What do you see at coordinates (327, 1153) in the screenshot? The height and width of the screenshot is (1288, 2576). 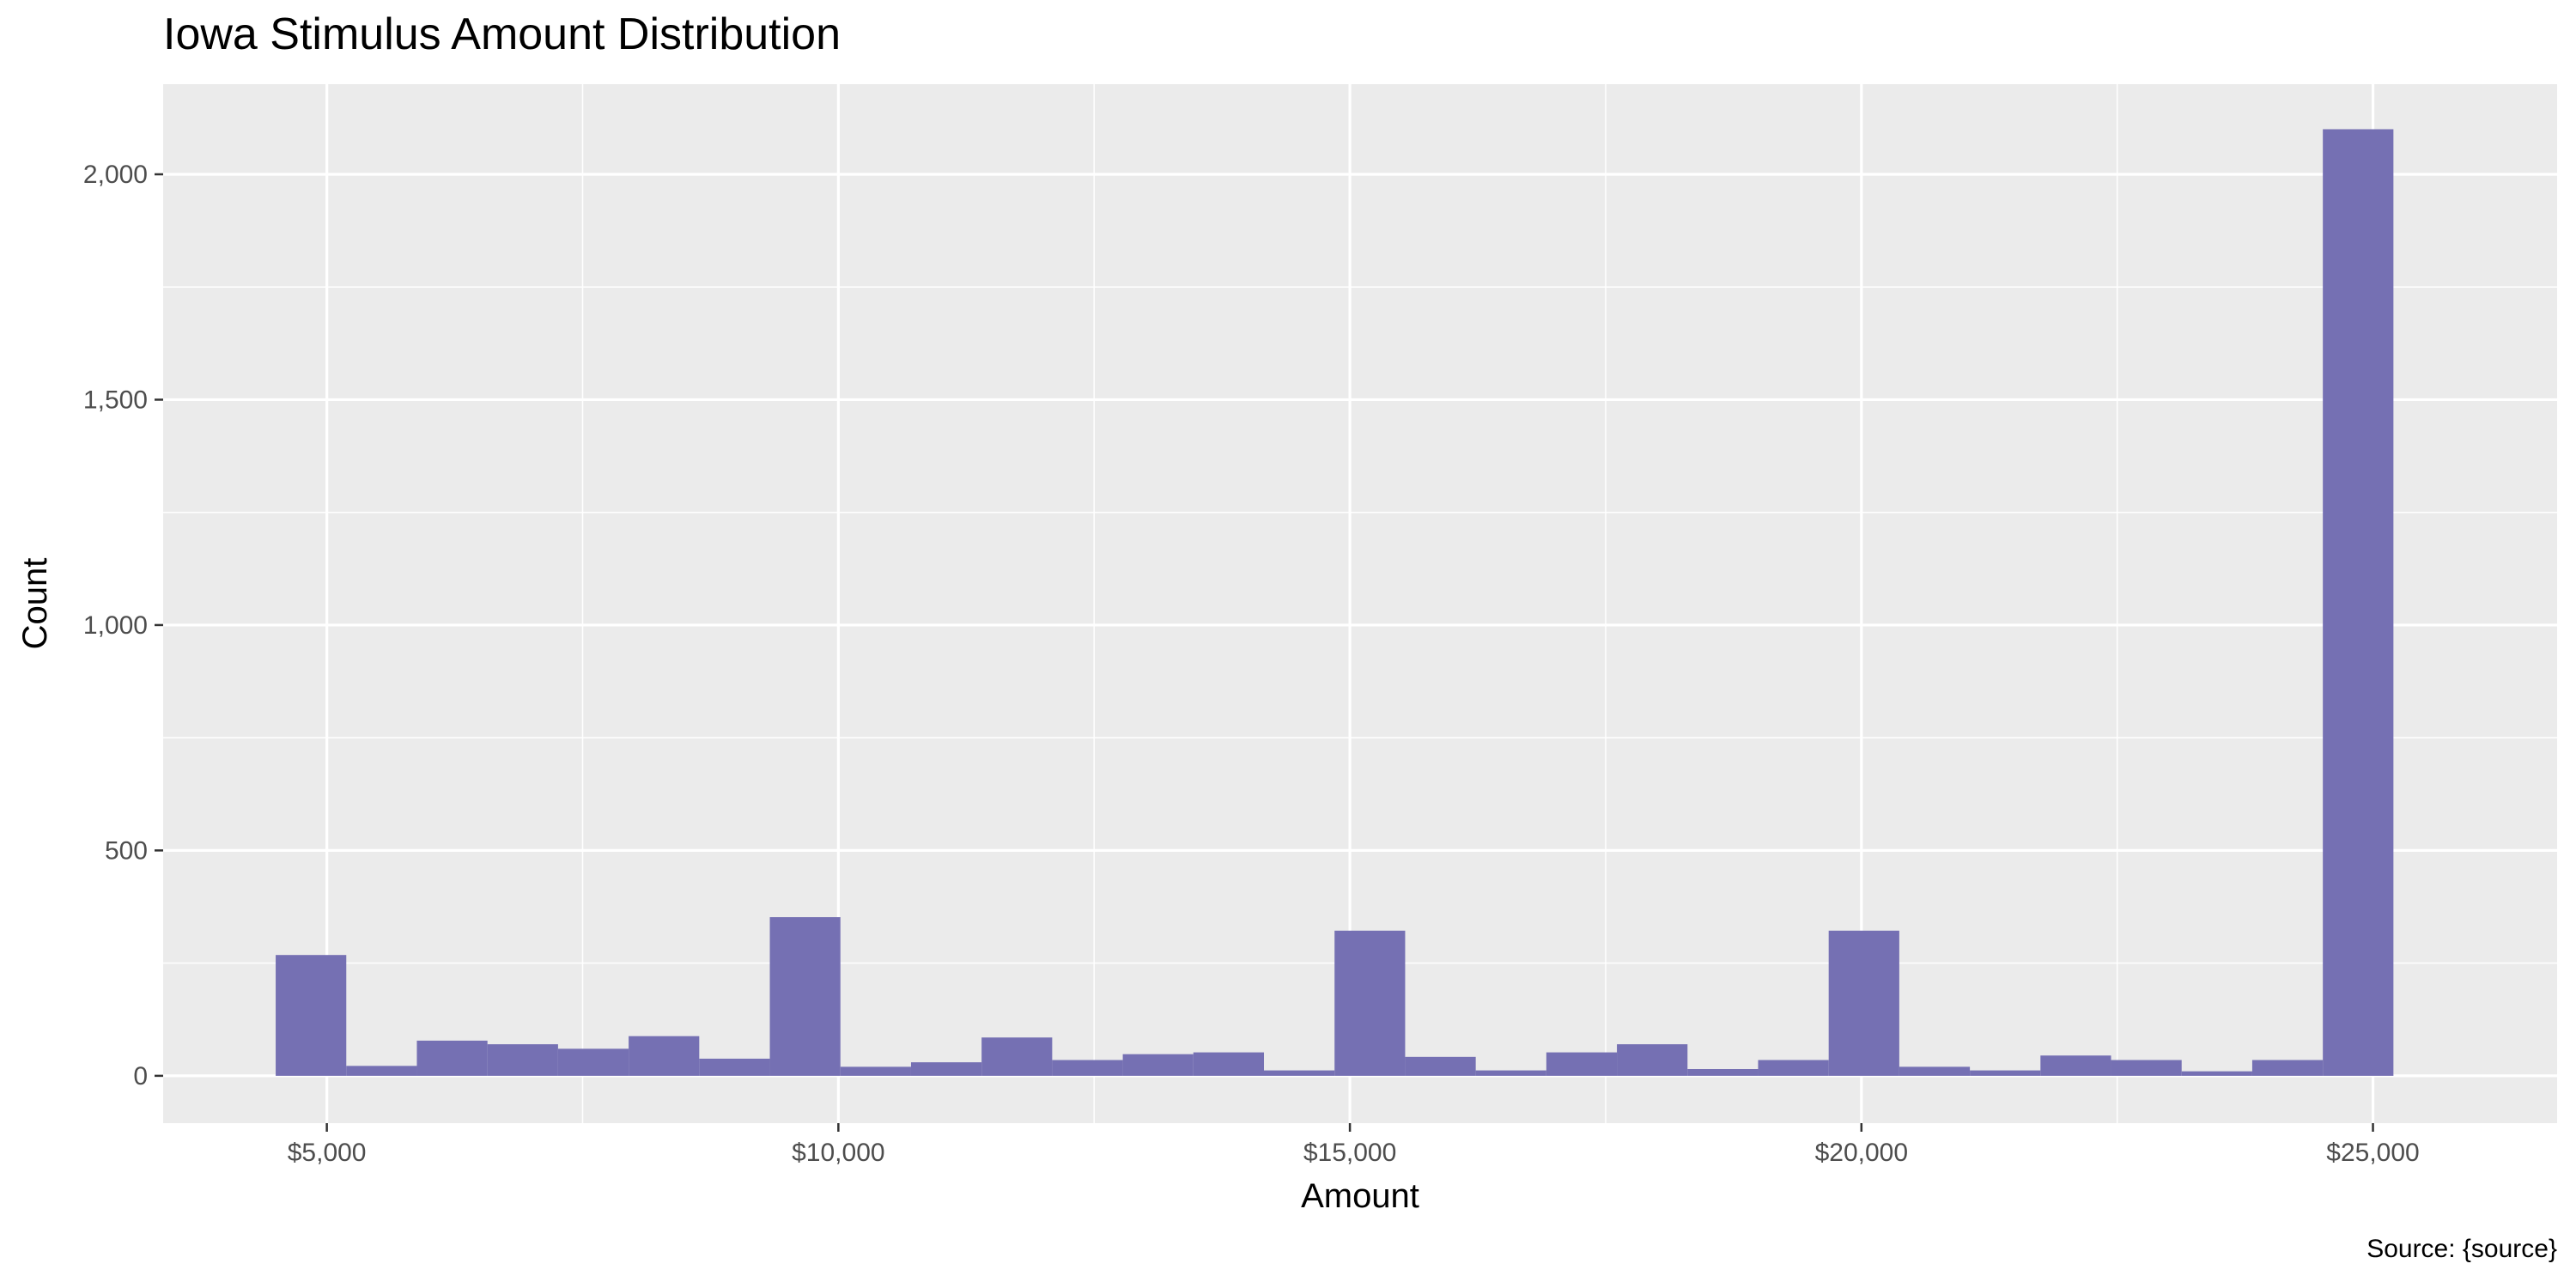 I see `x-tick-label: $5,000` at bounding box center [327, 1153].